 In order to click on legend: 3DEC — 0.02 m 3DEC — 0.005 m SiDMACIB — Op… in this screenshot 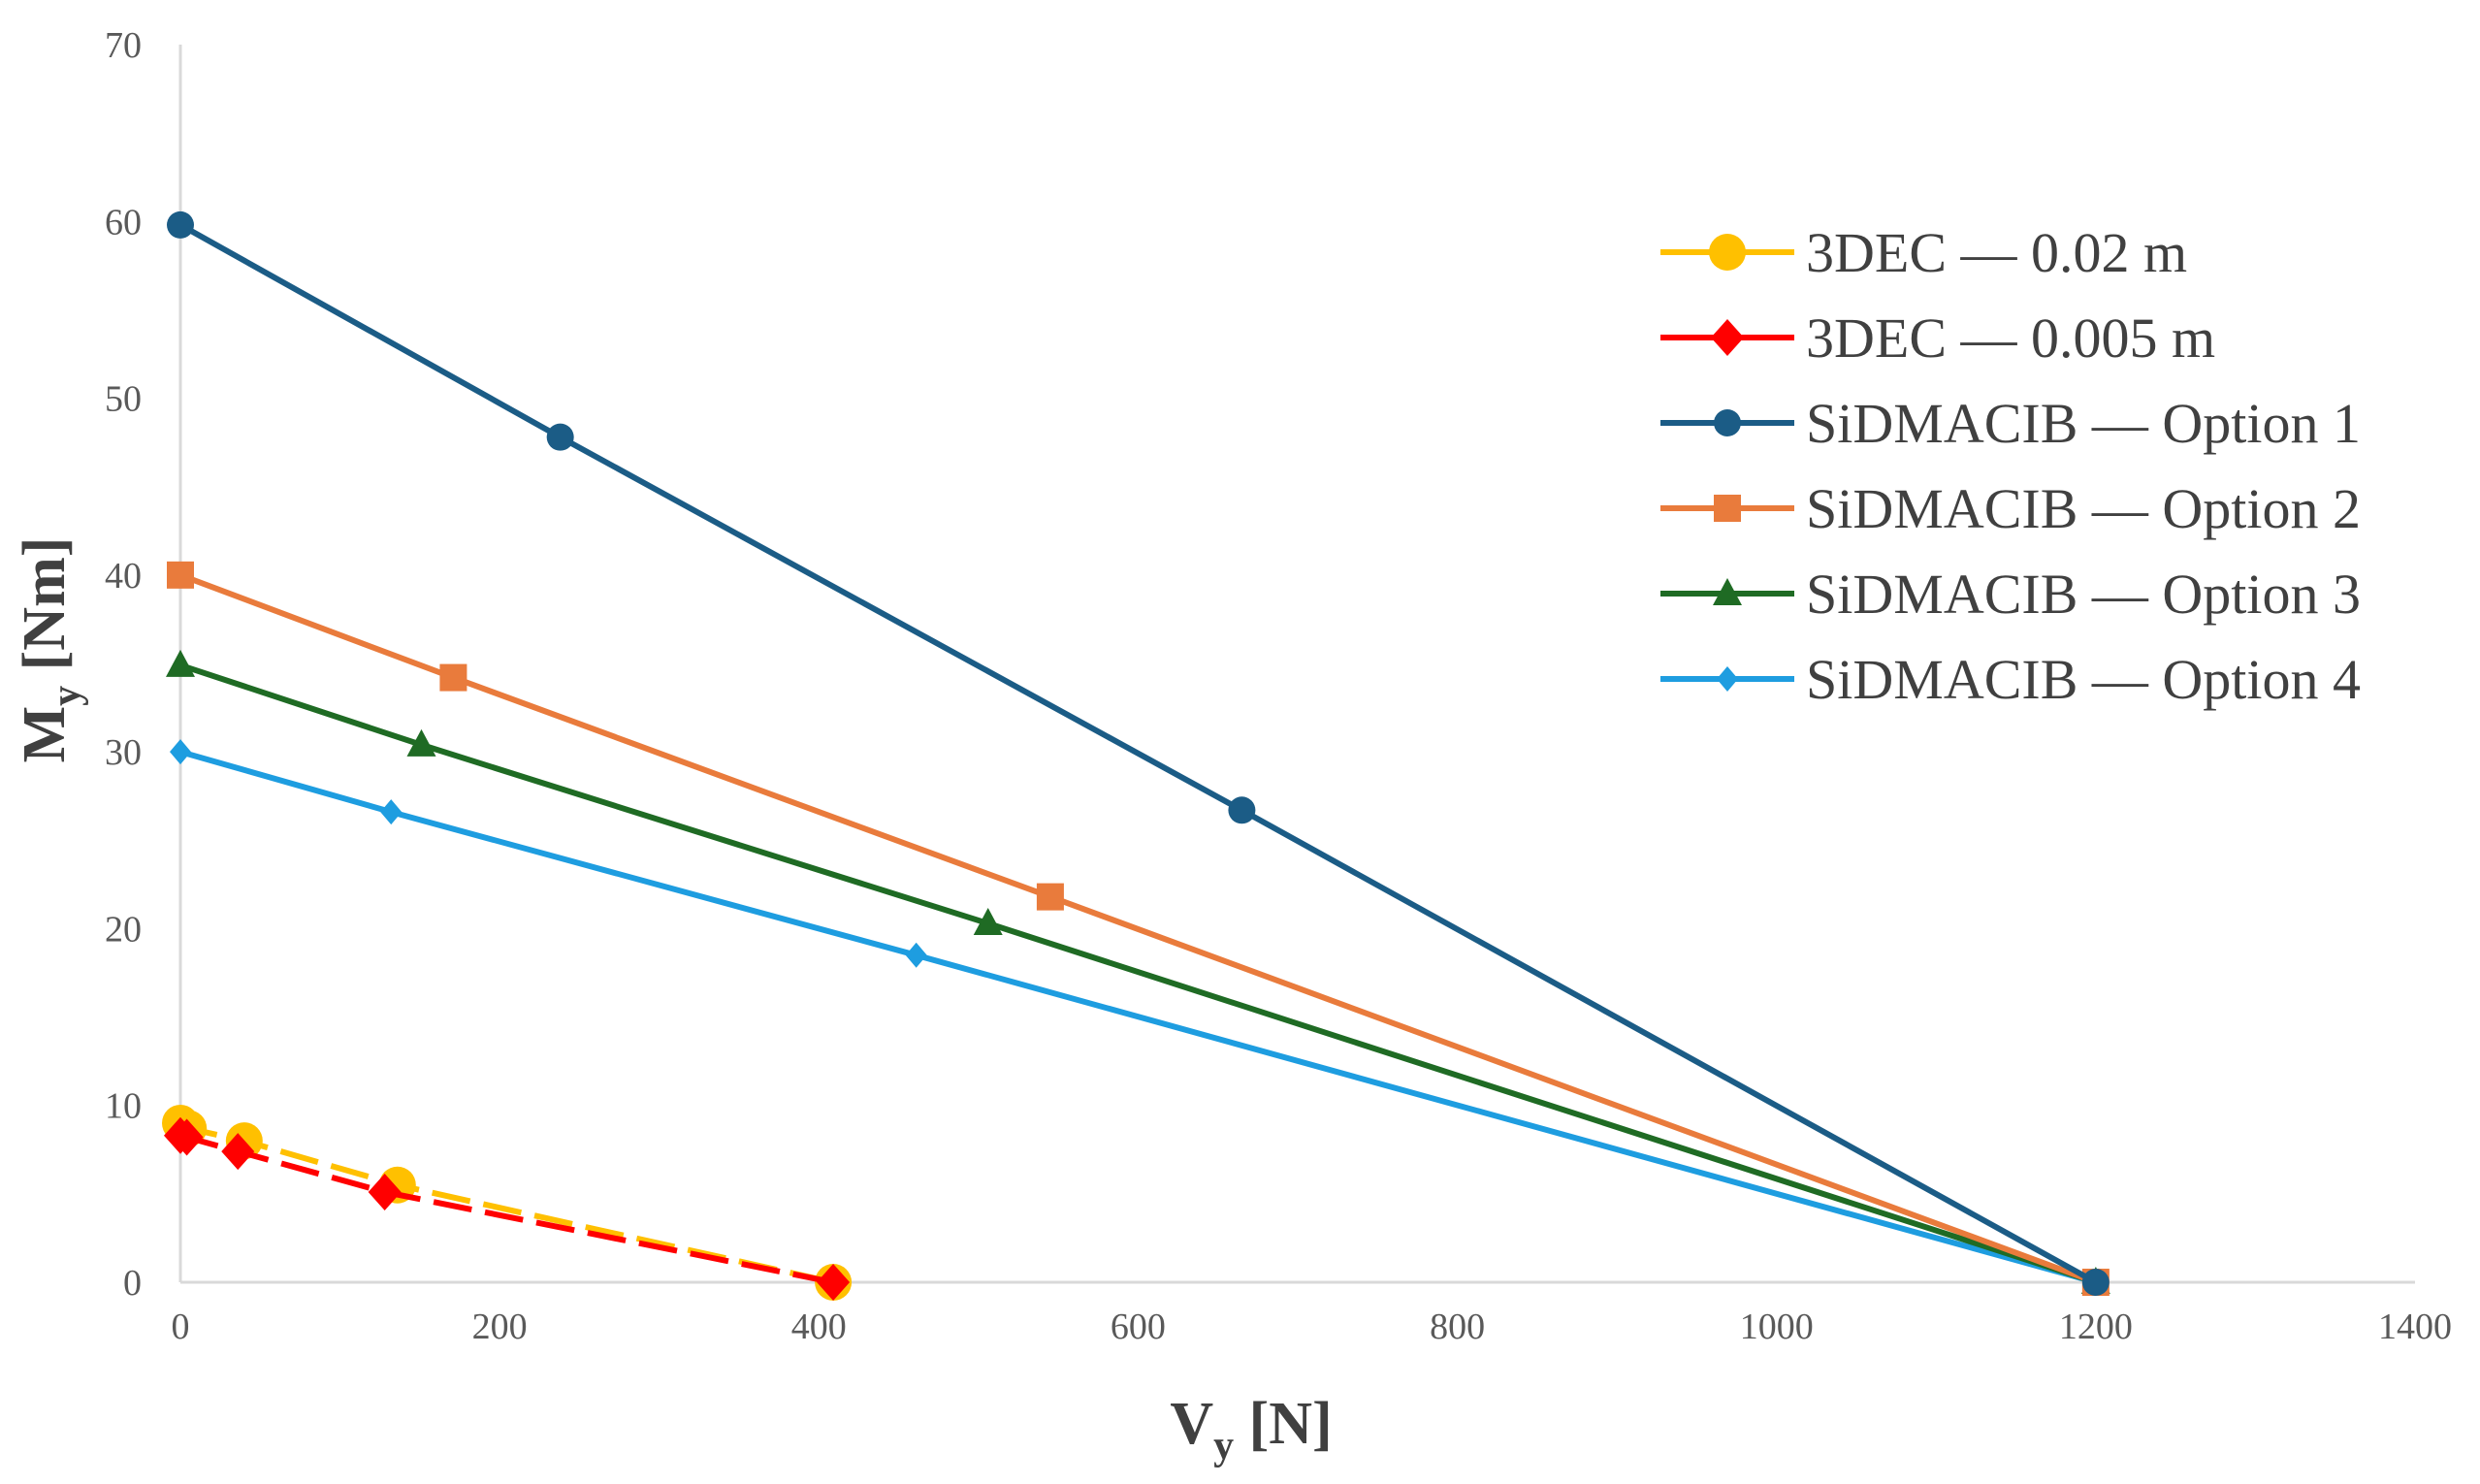, I will do `click(2010, 466)`.